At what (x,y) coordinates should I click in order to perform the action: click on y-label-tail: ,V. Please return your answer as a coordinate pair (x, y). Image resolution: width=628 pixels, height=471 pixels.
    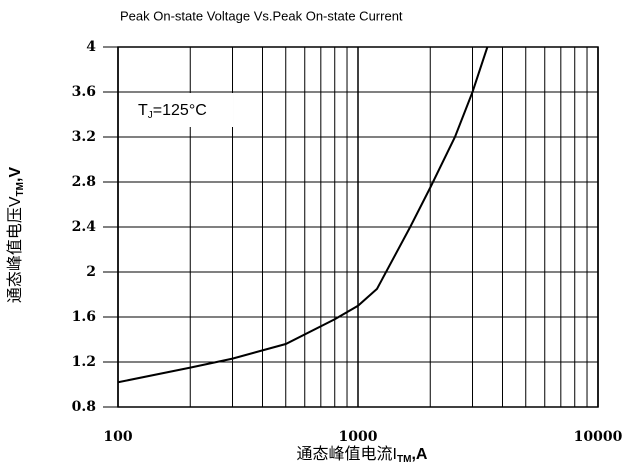
    Looking at the image, I should click on (15, 174).